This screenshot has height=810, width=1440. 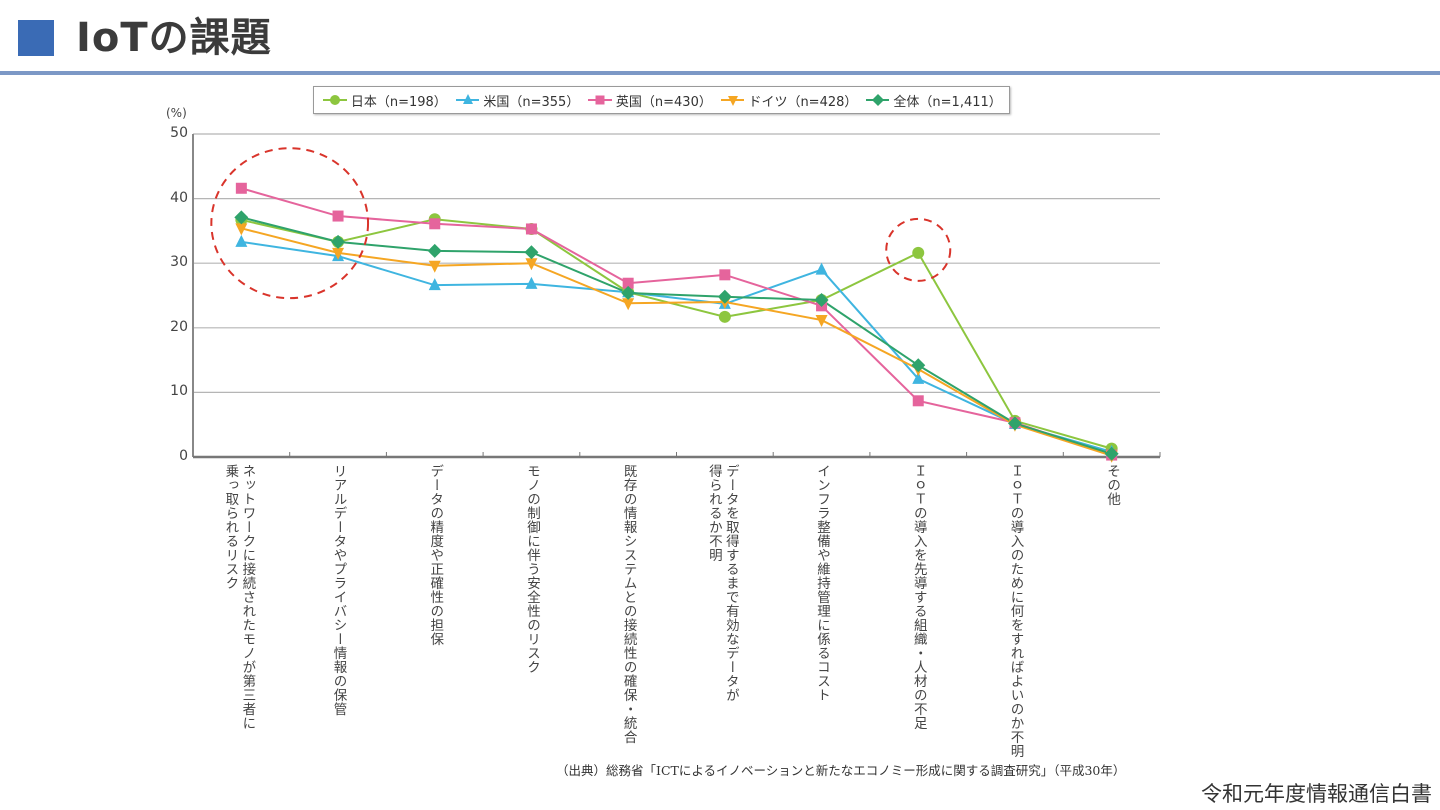 I want to click on legend-triangle-up-icon, so click(x=467, y=99).